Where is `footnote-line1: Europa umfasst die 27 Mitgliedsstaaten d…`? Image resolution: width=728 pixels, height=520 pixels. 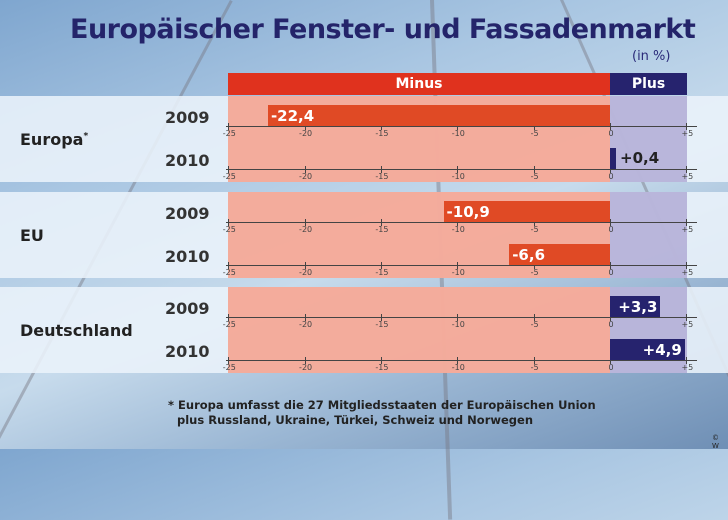
footnote-line1: Europa umfasst die 27 Mitgliedsstaaten d… is located at coordinates (387, 405).